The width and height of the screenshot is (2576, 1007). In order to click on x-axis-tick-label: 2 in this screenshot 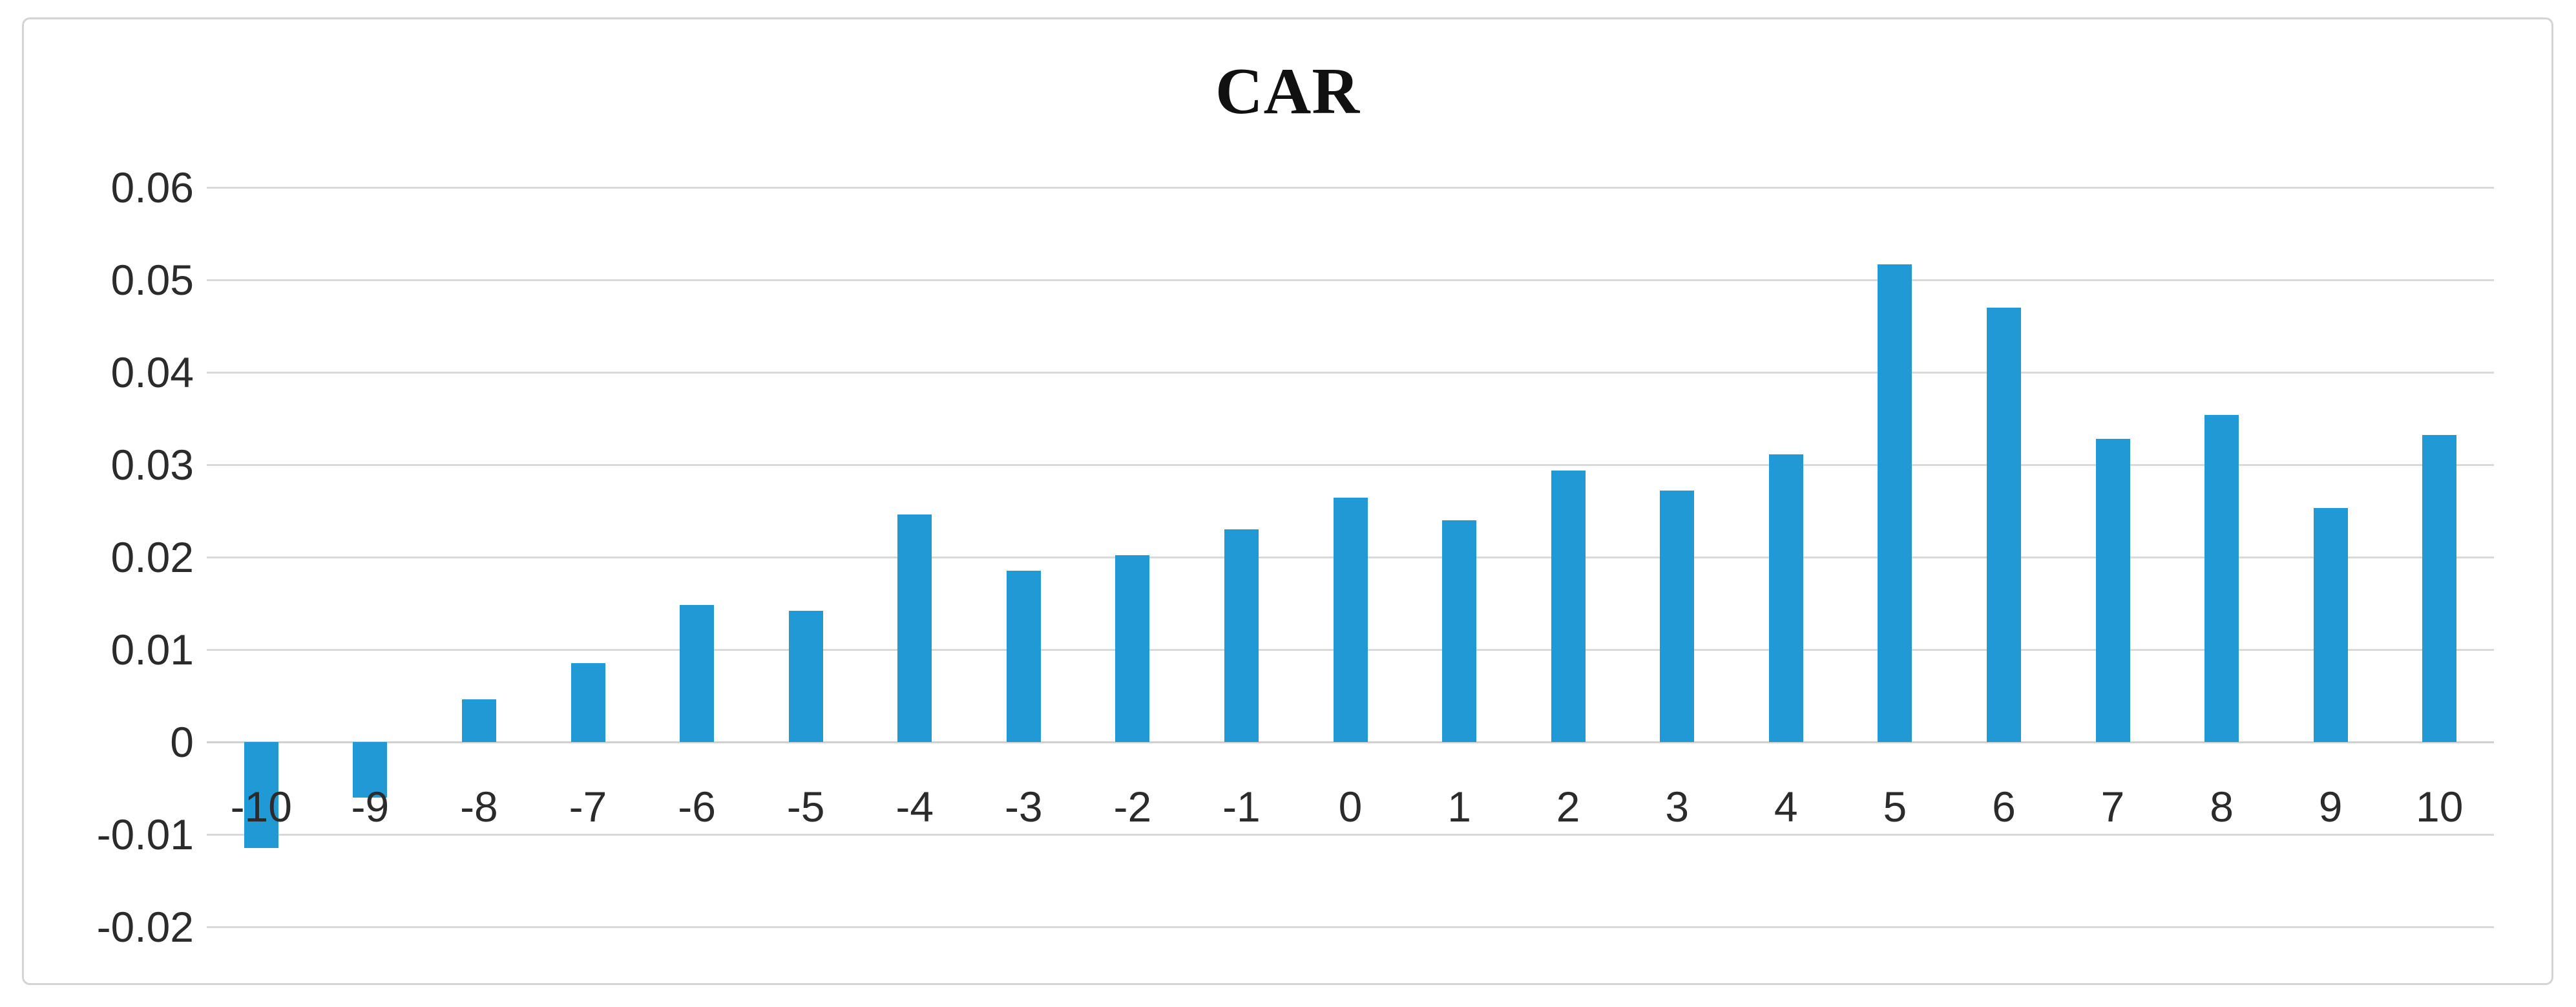, I will do `click(1568, 807)`.